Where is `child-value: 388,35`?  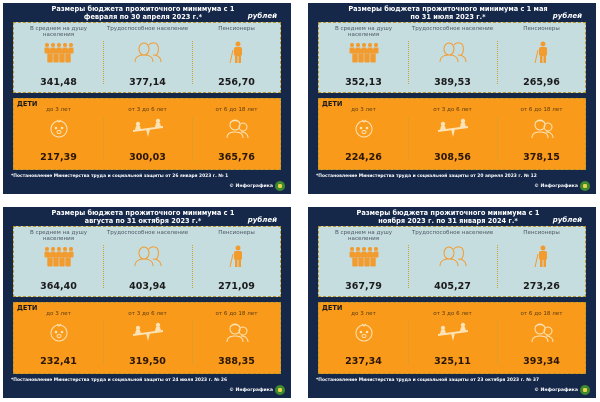
child-value: 388,35 is located at coordinates (236, 361).